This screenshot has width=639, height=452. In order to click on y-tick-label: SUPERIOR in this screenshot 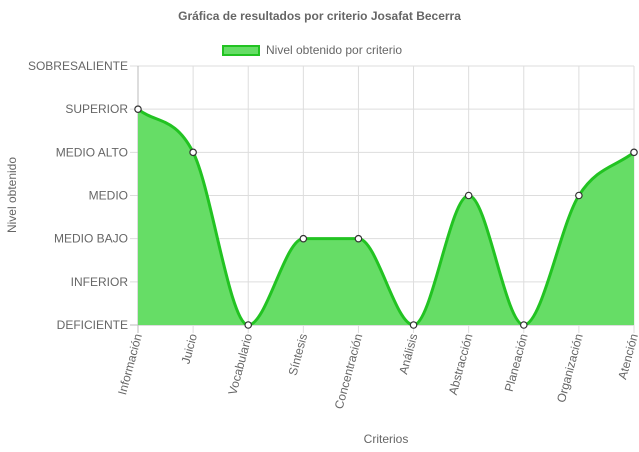, I will do `click(96, 109)`.